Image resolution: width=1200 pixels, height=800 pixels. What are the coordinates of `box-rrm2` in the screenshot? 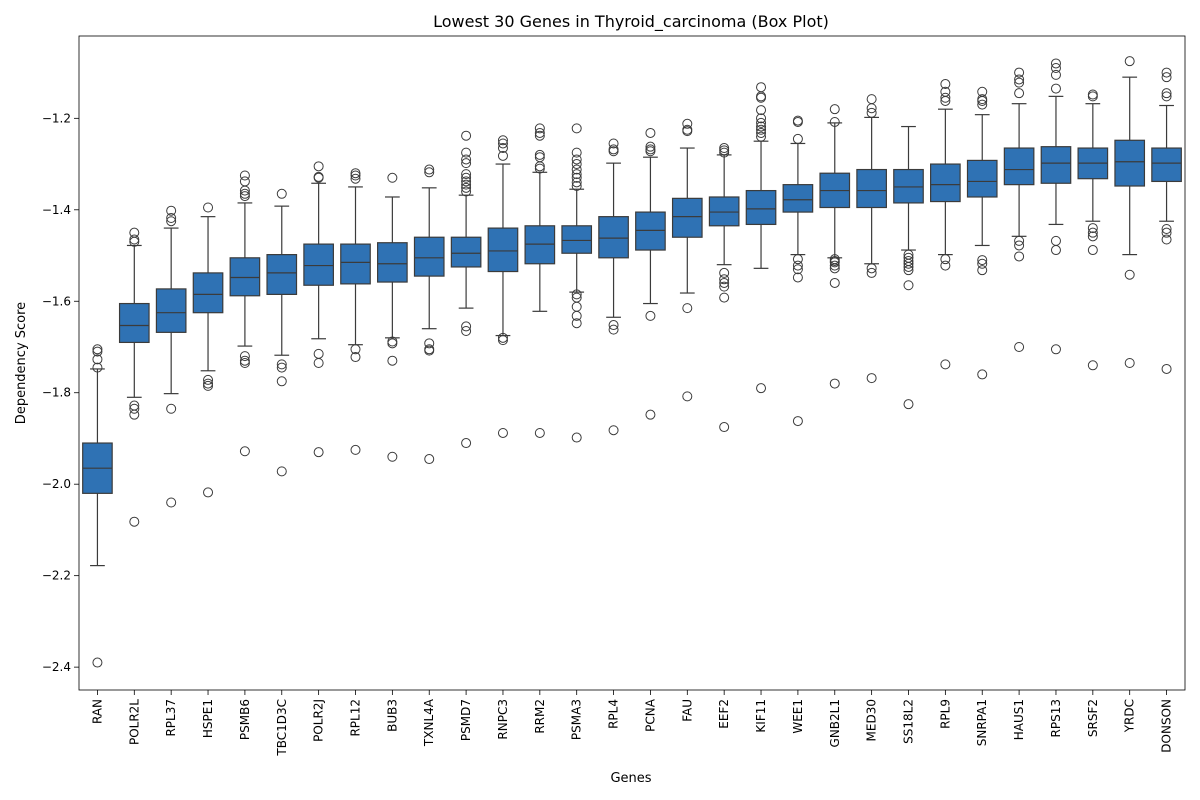 It's located at (540, 280).